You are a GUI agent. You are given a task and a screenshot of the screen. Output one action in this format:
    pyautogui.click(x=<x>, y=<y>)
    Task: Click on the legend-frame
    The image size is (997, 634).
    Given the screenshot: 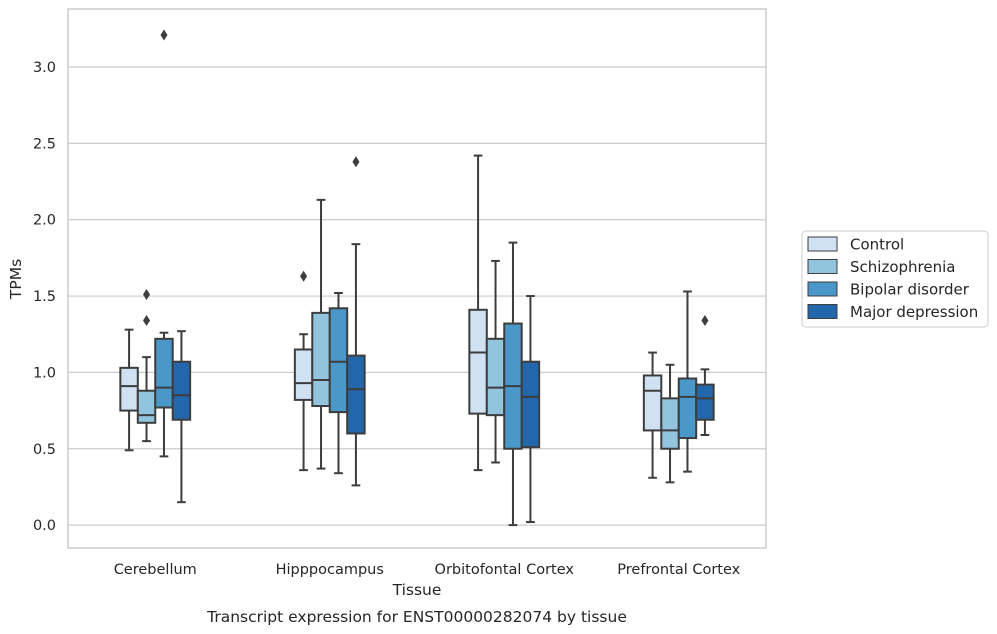 What is the action you would take?
    pyautogui.click(x=895, y=279)
    